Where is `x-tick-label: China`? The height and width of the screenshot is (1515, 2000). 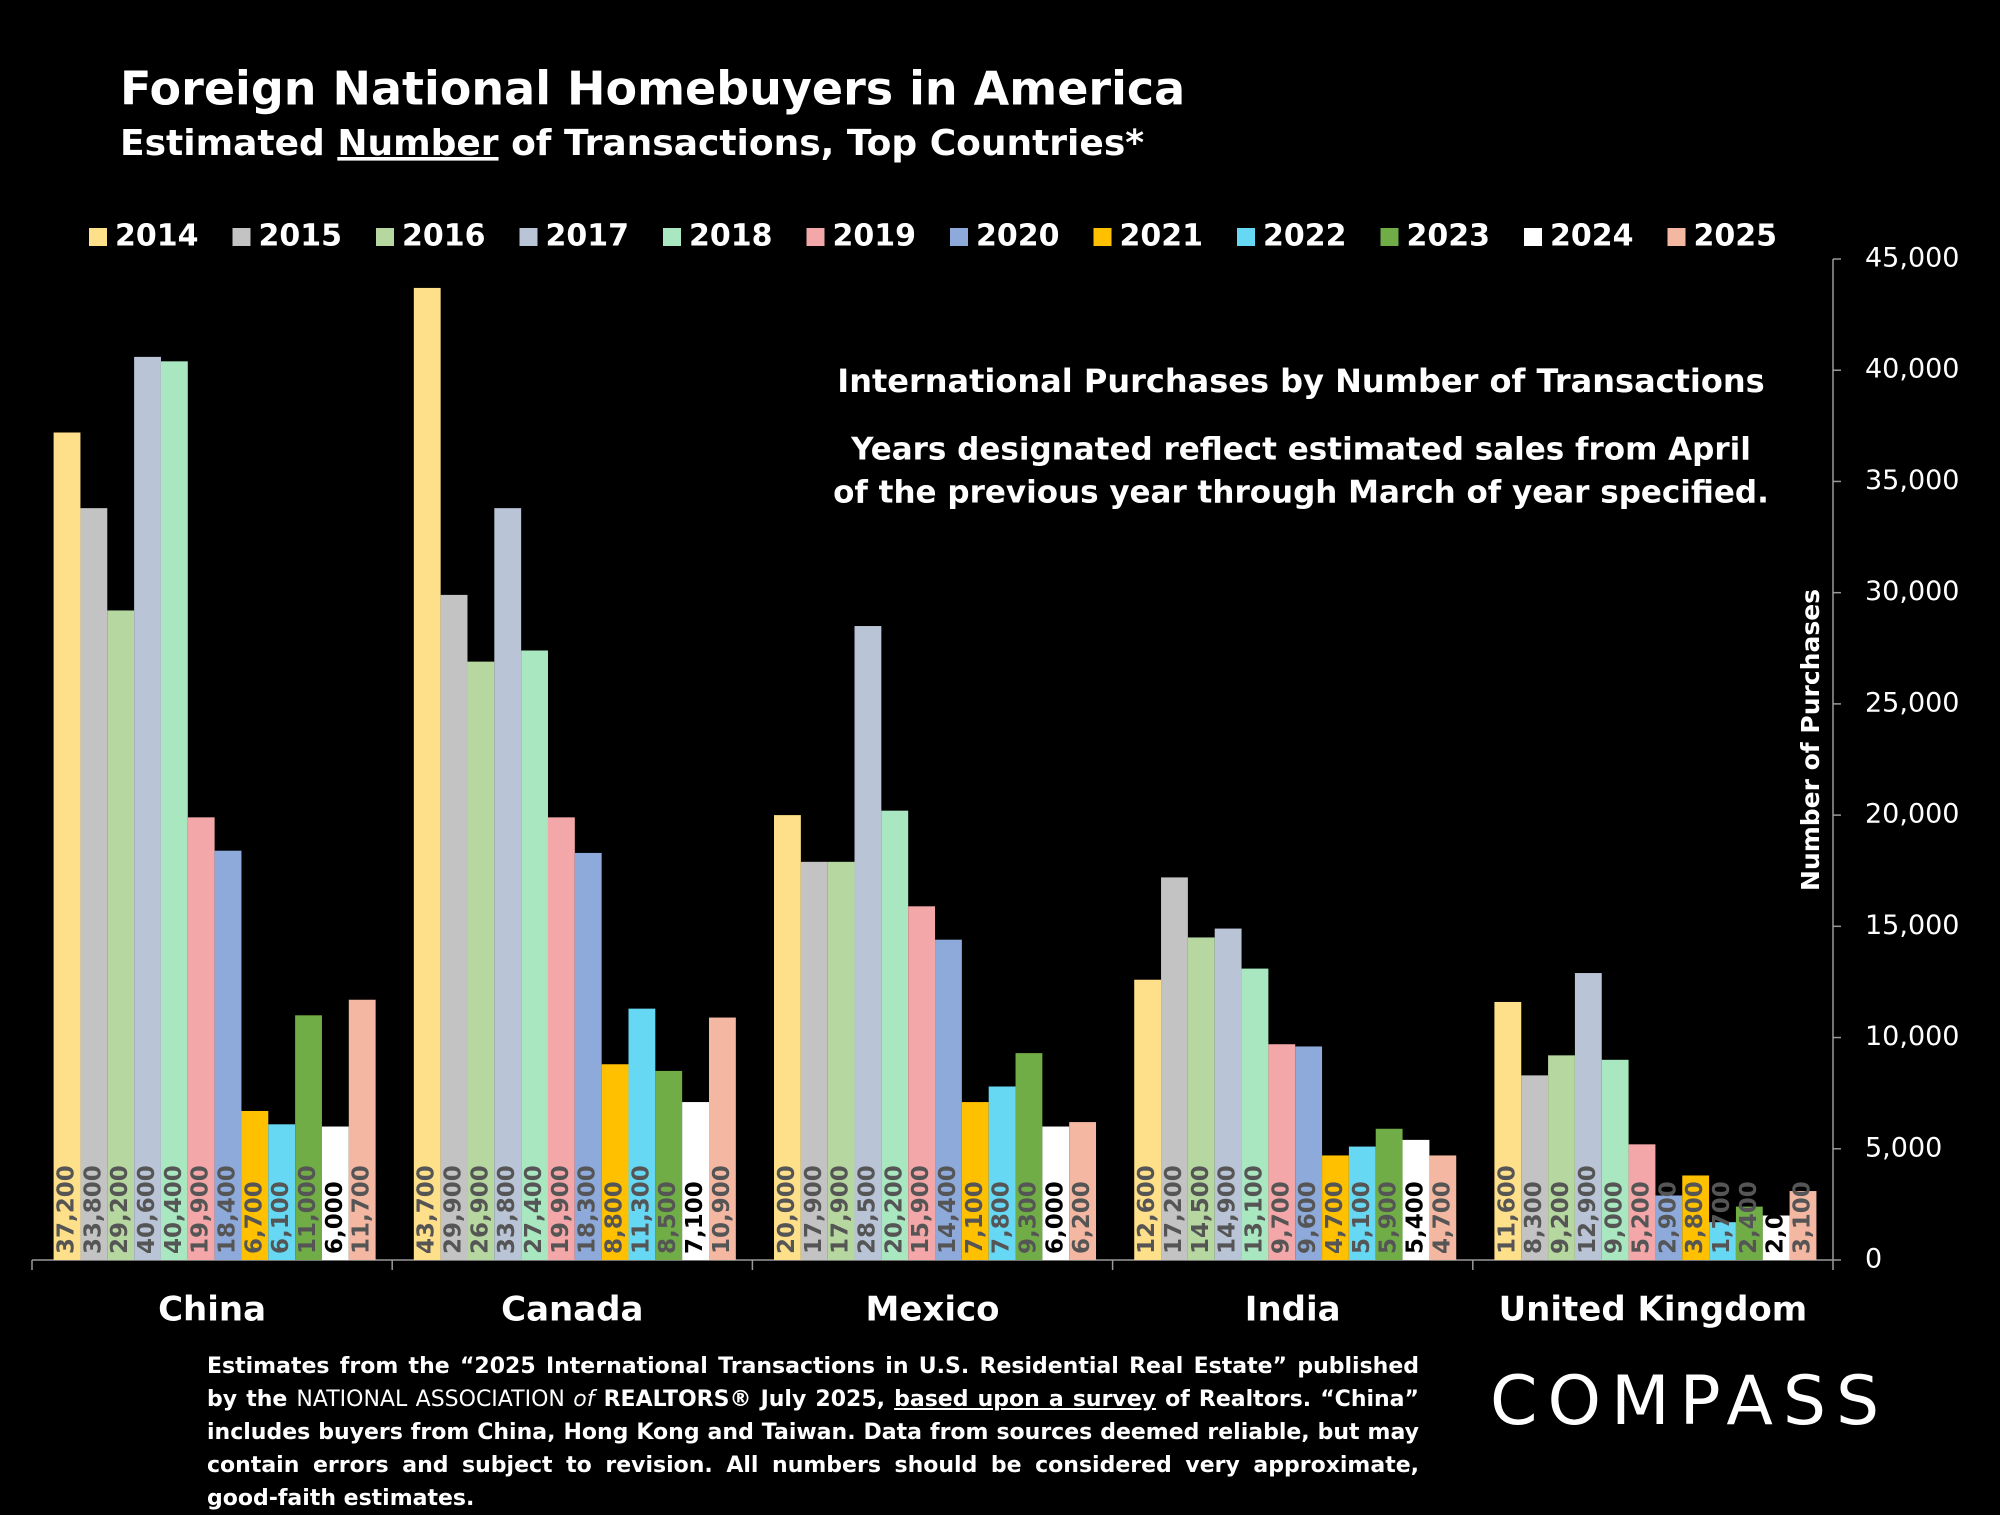
x-tick-label: China is located at coordinates (212, 1310).